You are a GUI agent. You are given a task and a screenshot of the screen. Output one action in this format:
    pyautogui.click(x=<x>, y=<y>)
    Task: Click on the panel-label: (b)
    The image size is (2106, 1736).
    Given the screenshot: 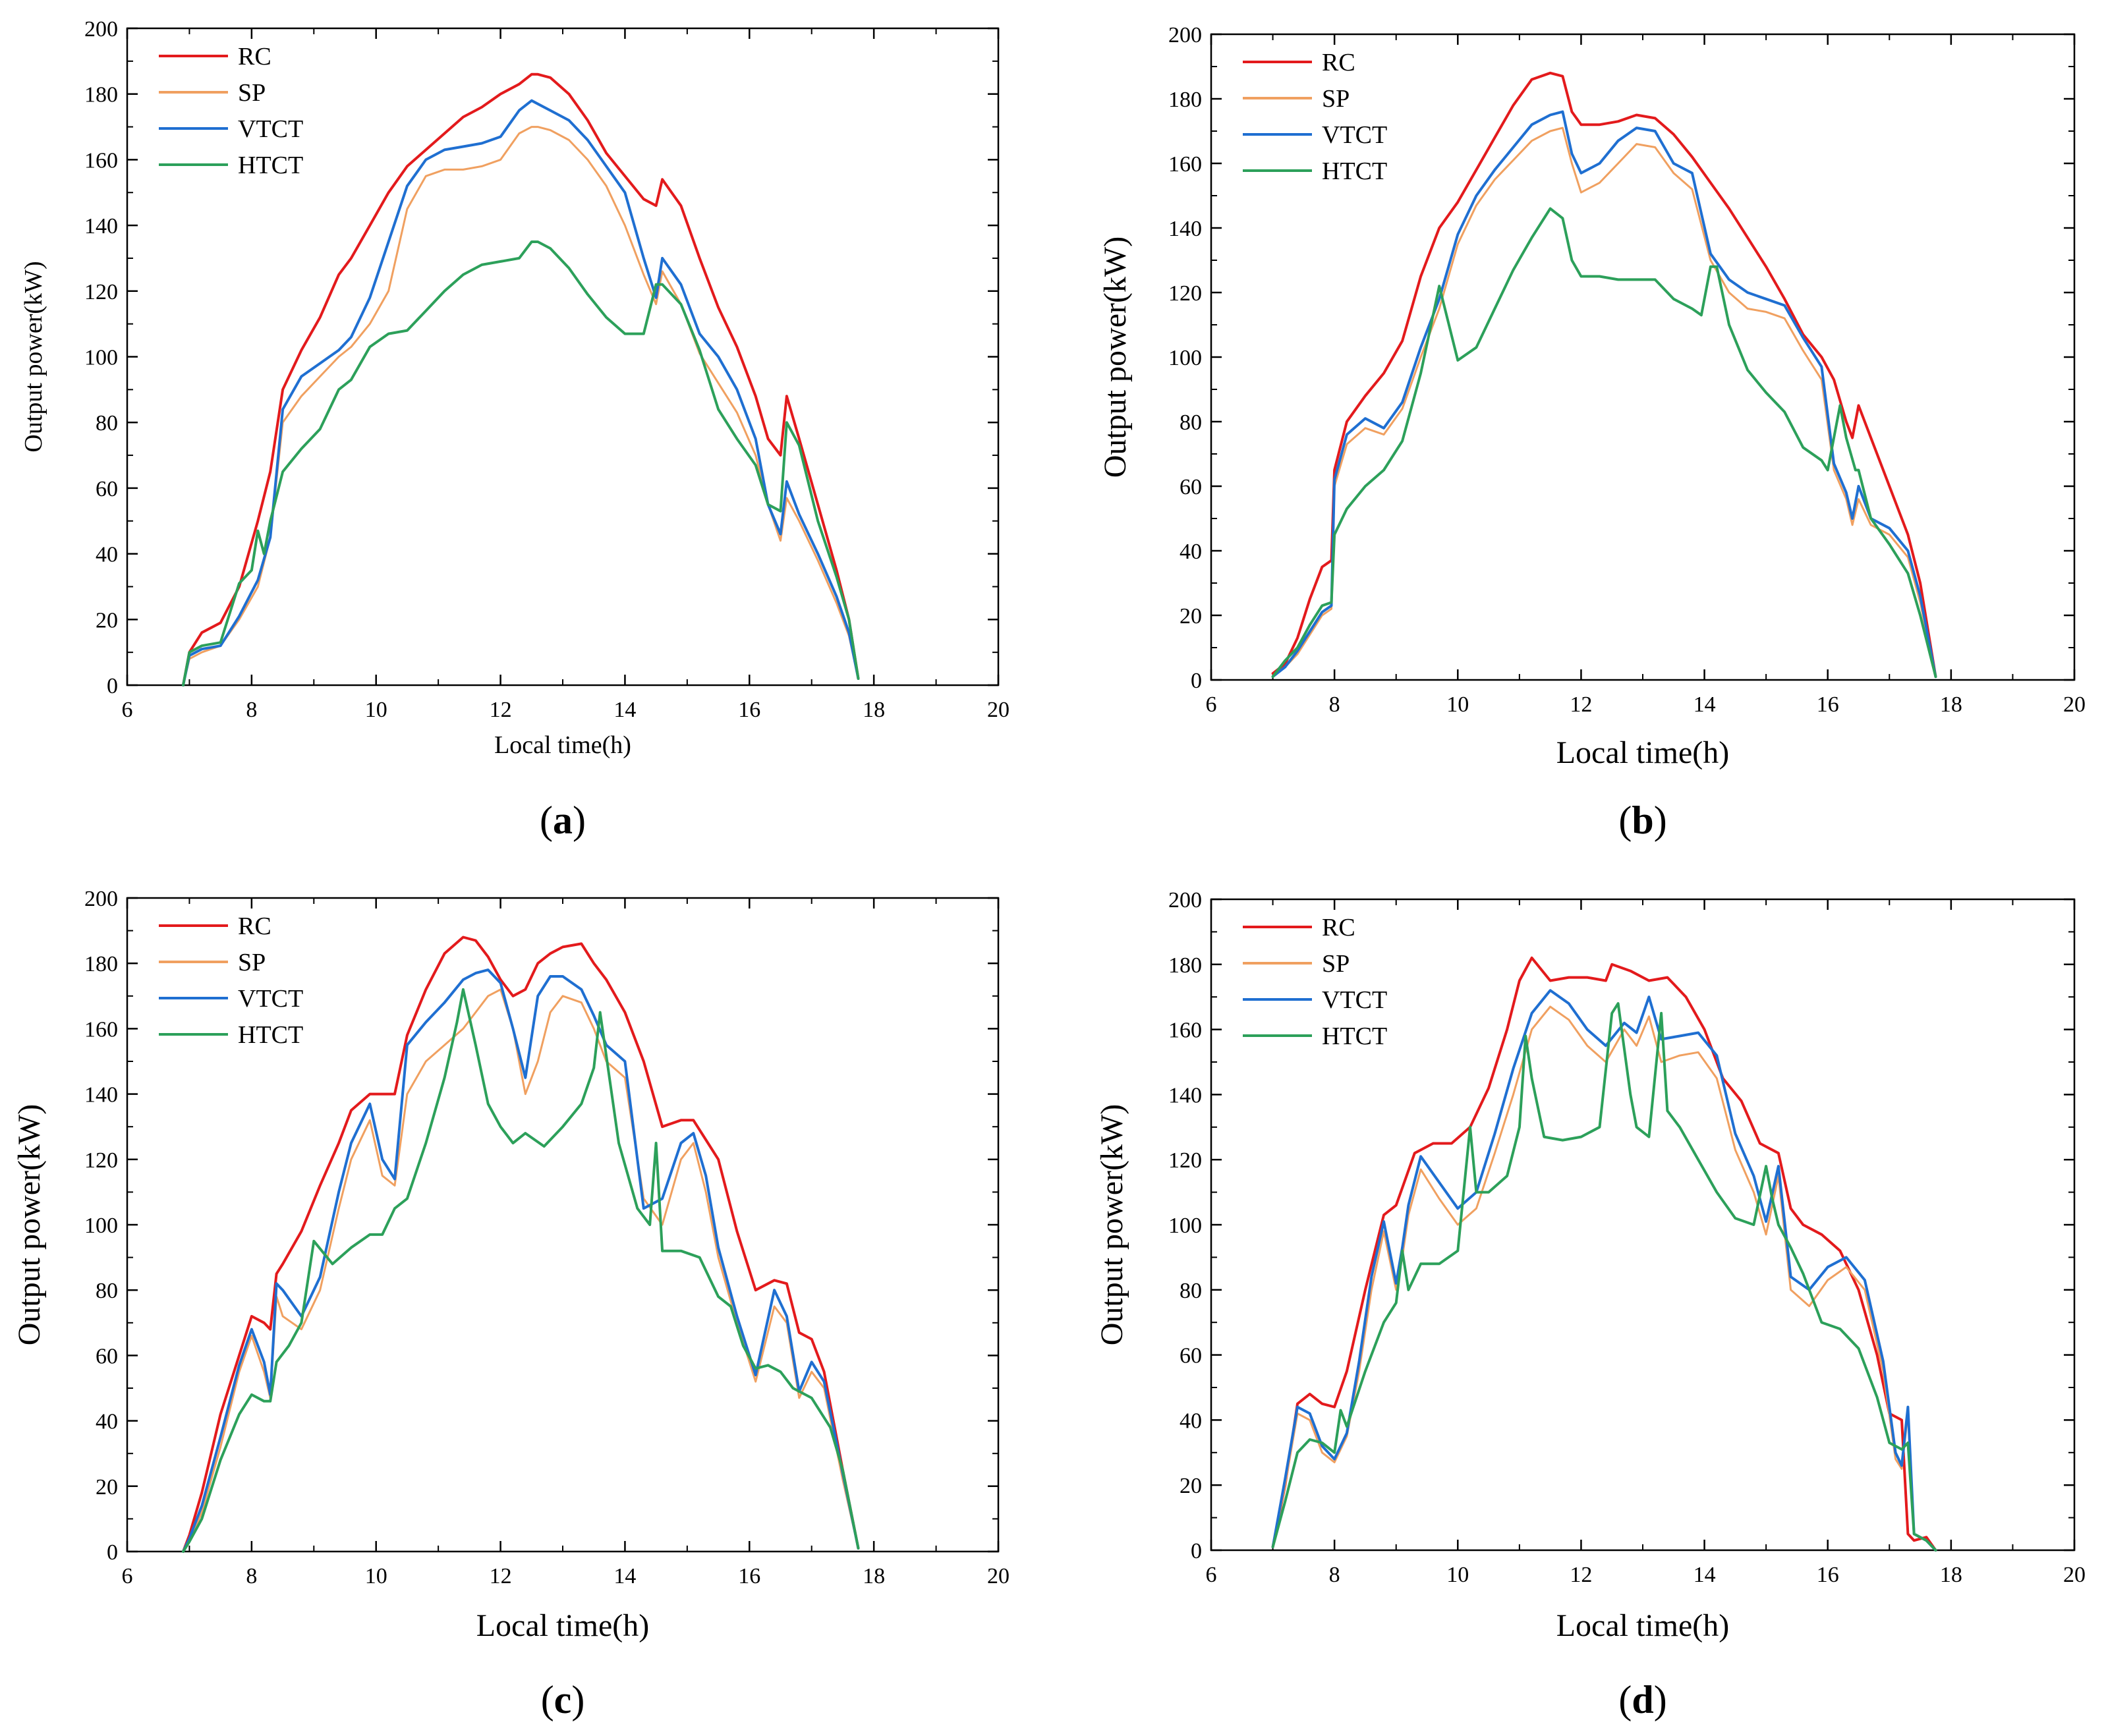 What is the action you would take?
    pyautogui.click(x=1642, y=820)
    